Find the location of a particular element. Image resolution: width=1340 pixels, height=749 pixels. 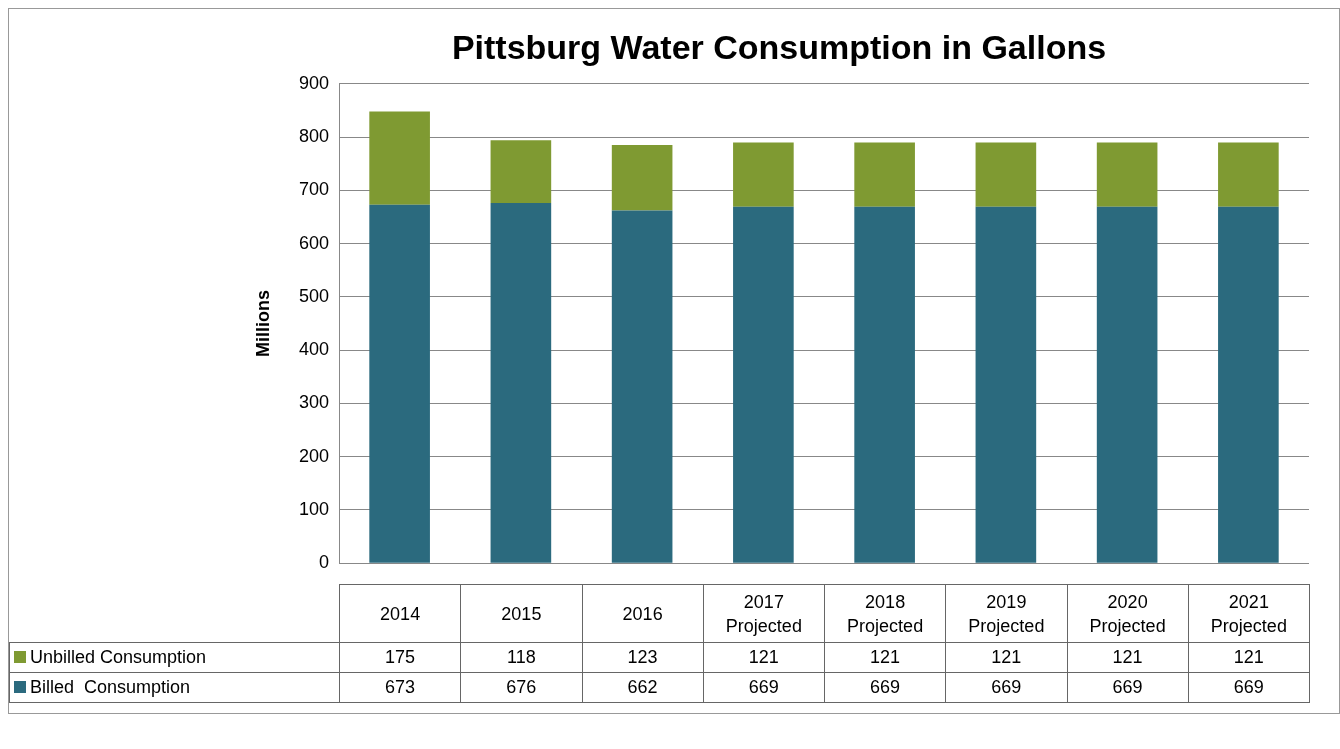

x-tick-label: 2018 Projected is located at coordinates (885, 614).